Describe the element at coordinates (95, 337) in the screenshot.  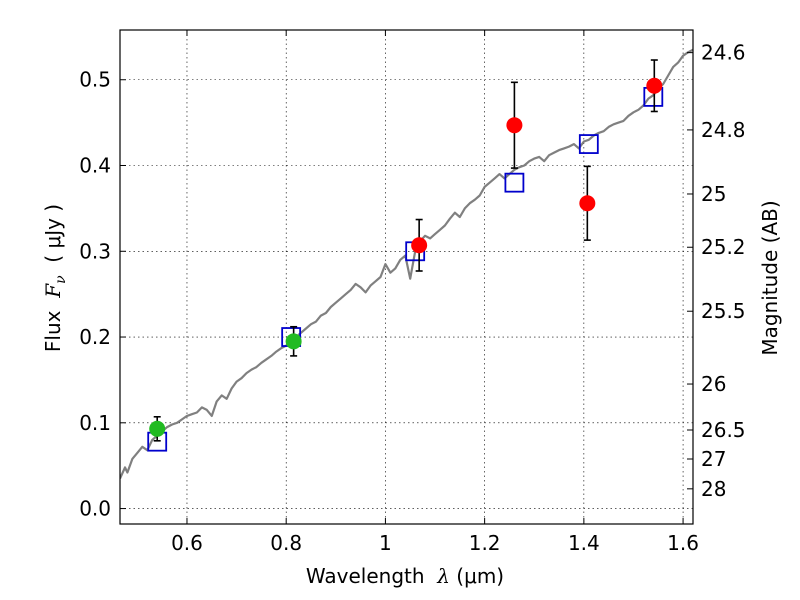
I see `y-tick-label: 0.2` at that location.